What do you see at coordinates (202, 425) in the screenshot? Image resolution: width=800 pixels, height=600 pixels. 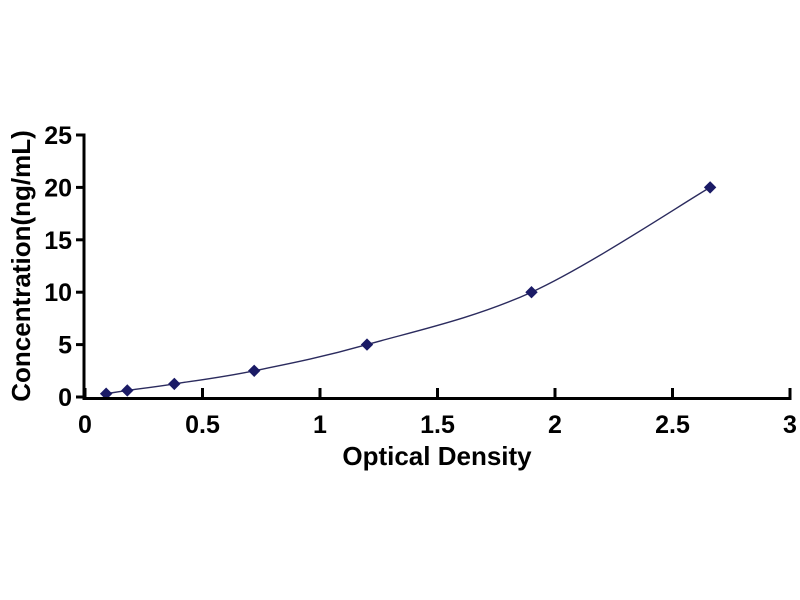 I see `x-tick-label: 0.5` at bounding box center [202, 425].